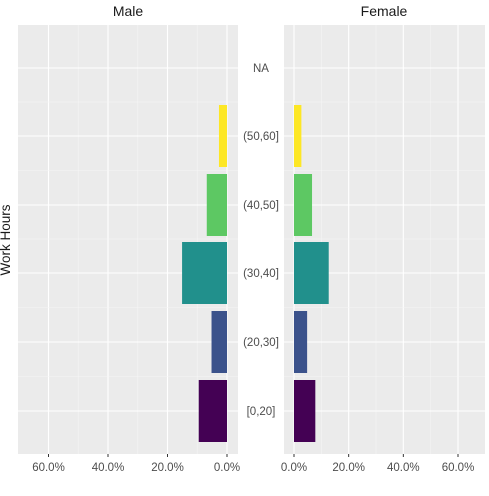 This screenshot has width=489, height=496. I want to click on category-label-30-40: (30,40], so click(261, 274).